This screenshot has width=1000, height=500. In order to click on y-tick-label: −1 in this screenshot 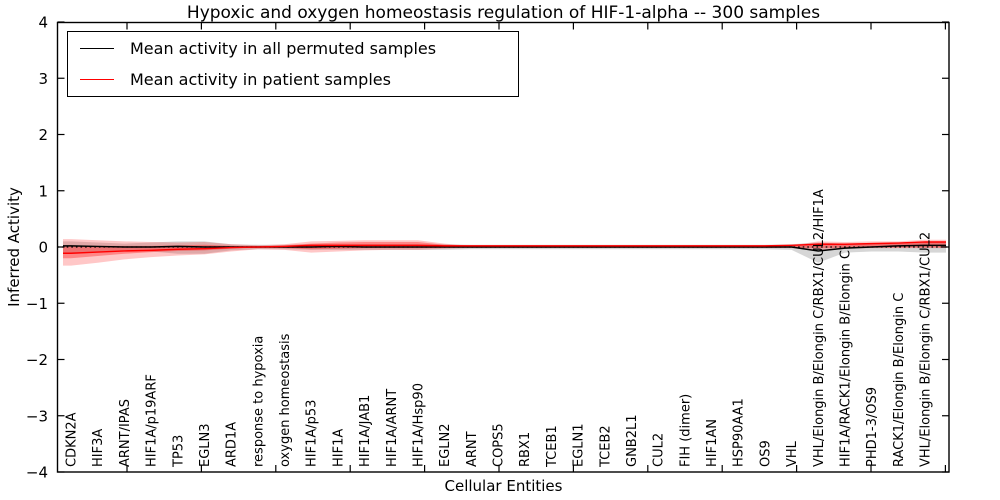, I will do `click(37, 304)`.